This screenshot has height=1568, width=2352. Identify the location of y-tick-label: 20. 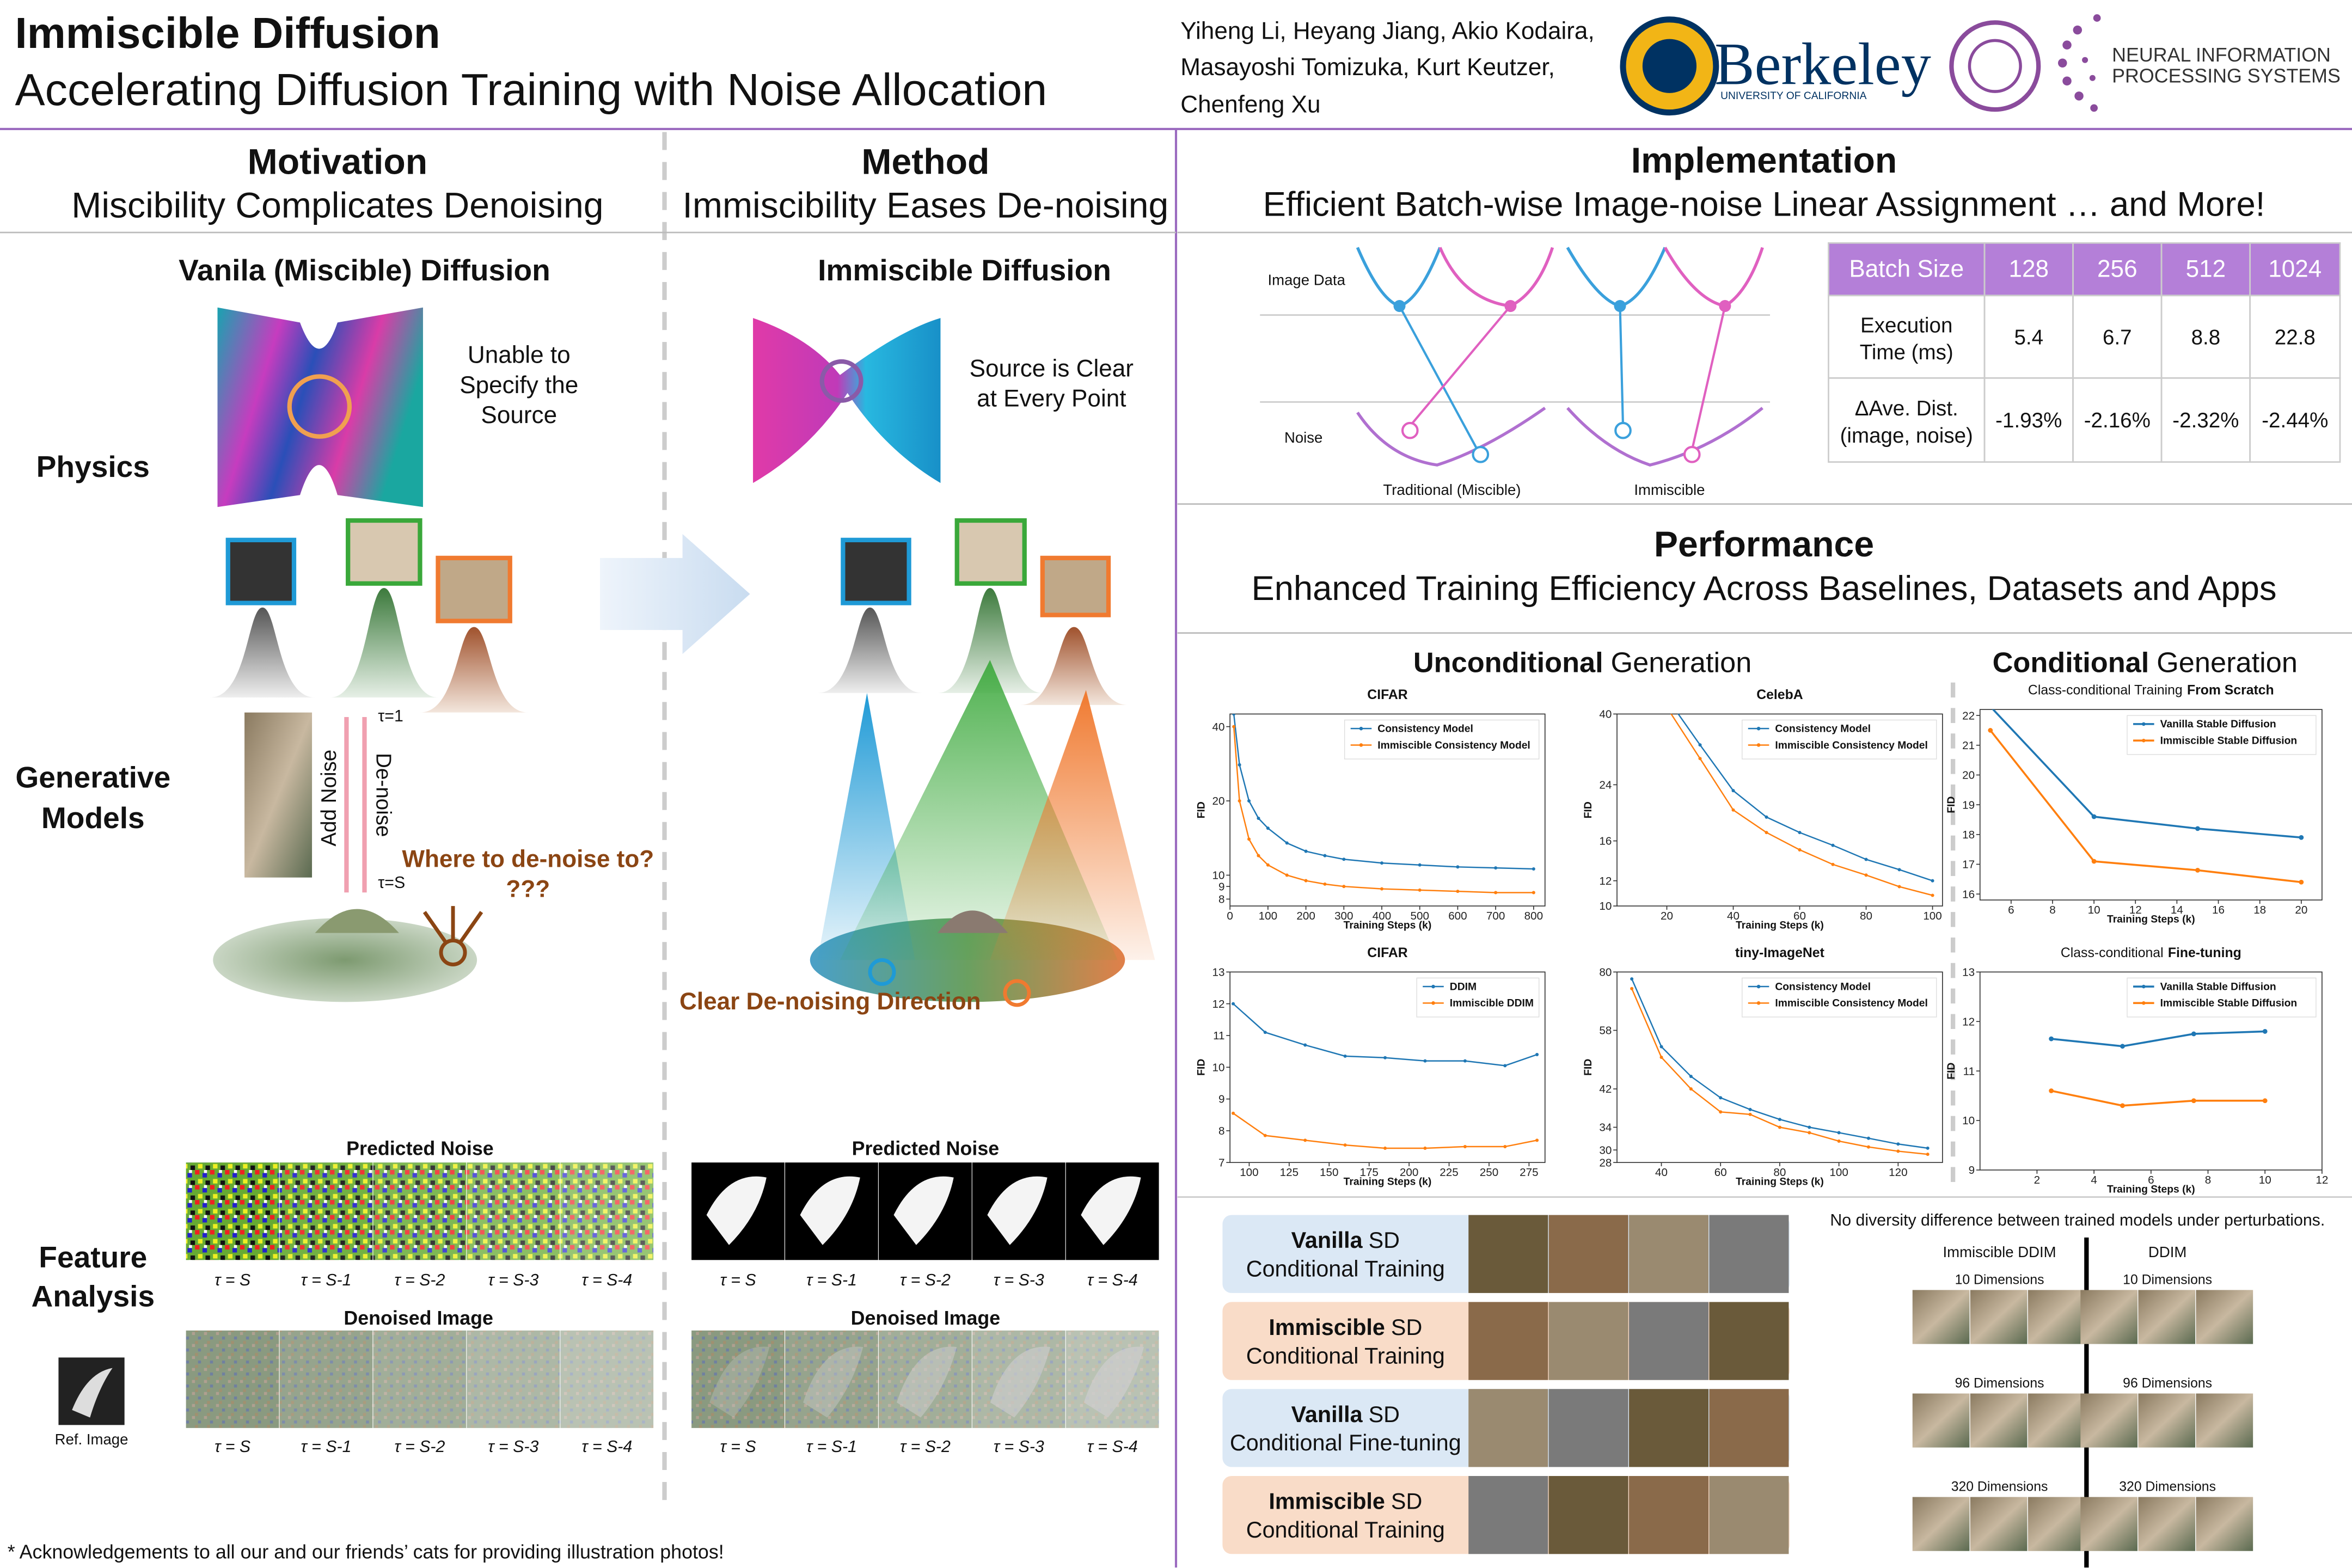
(1218, 801).